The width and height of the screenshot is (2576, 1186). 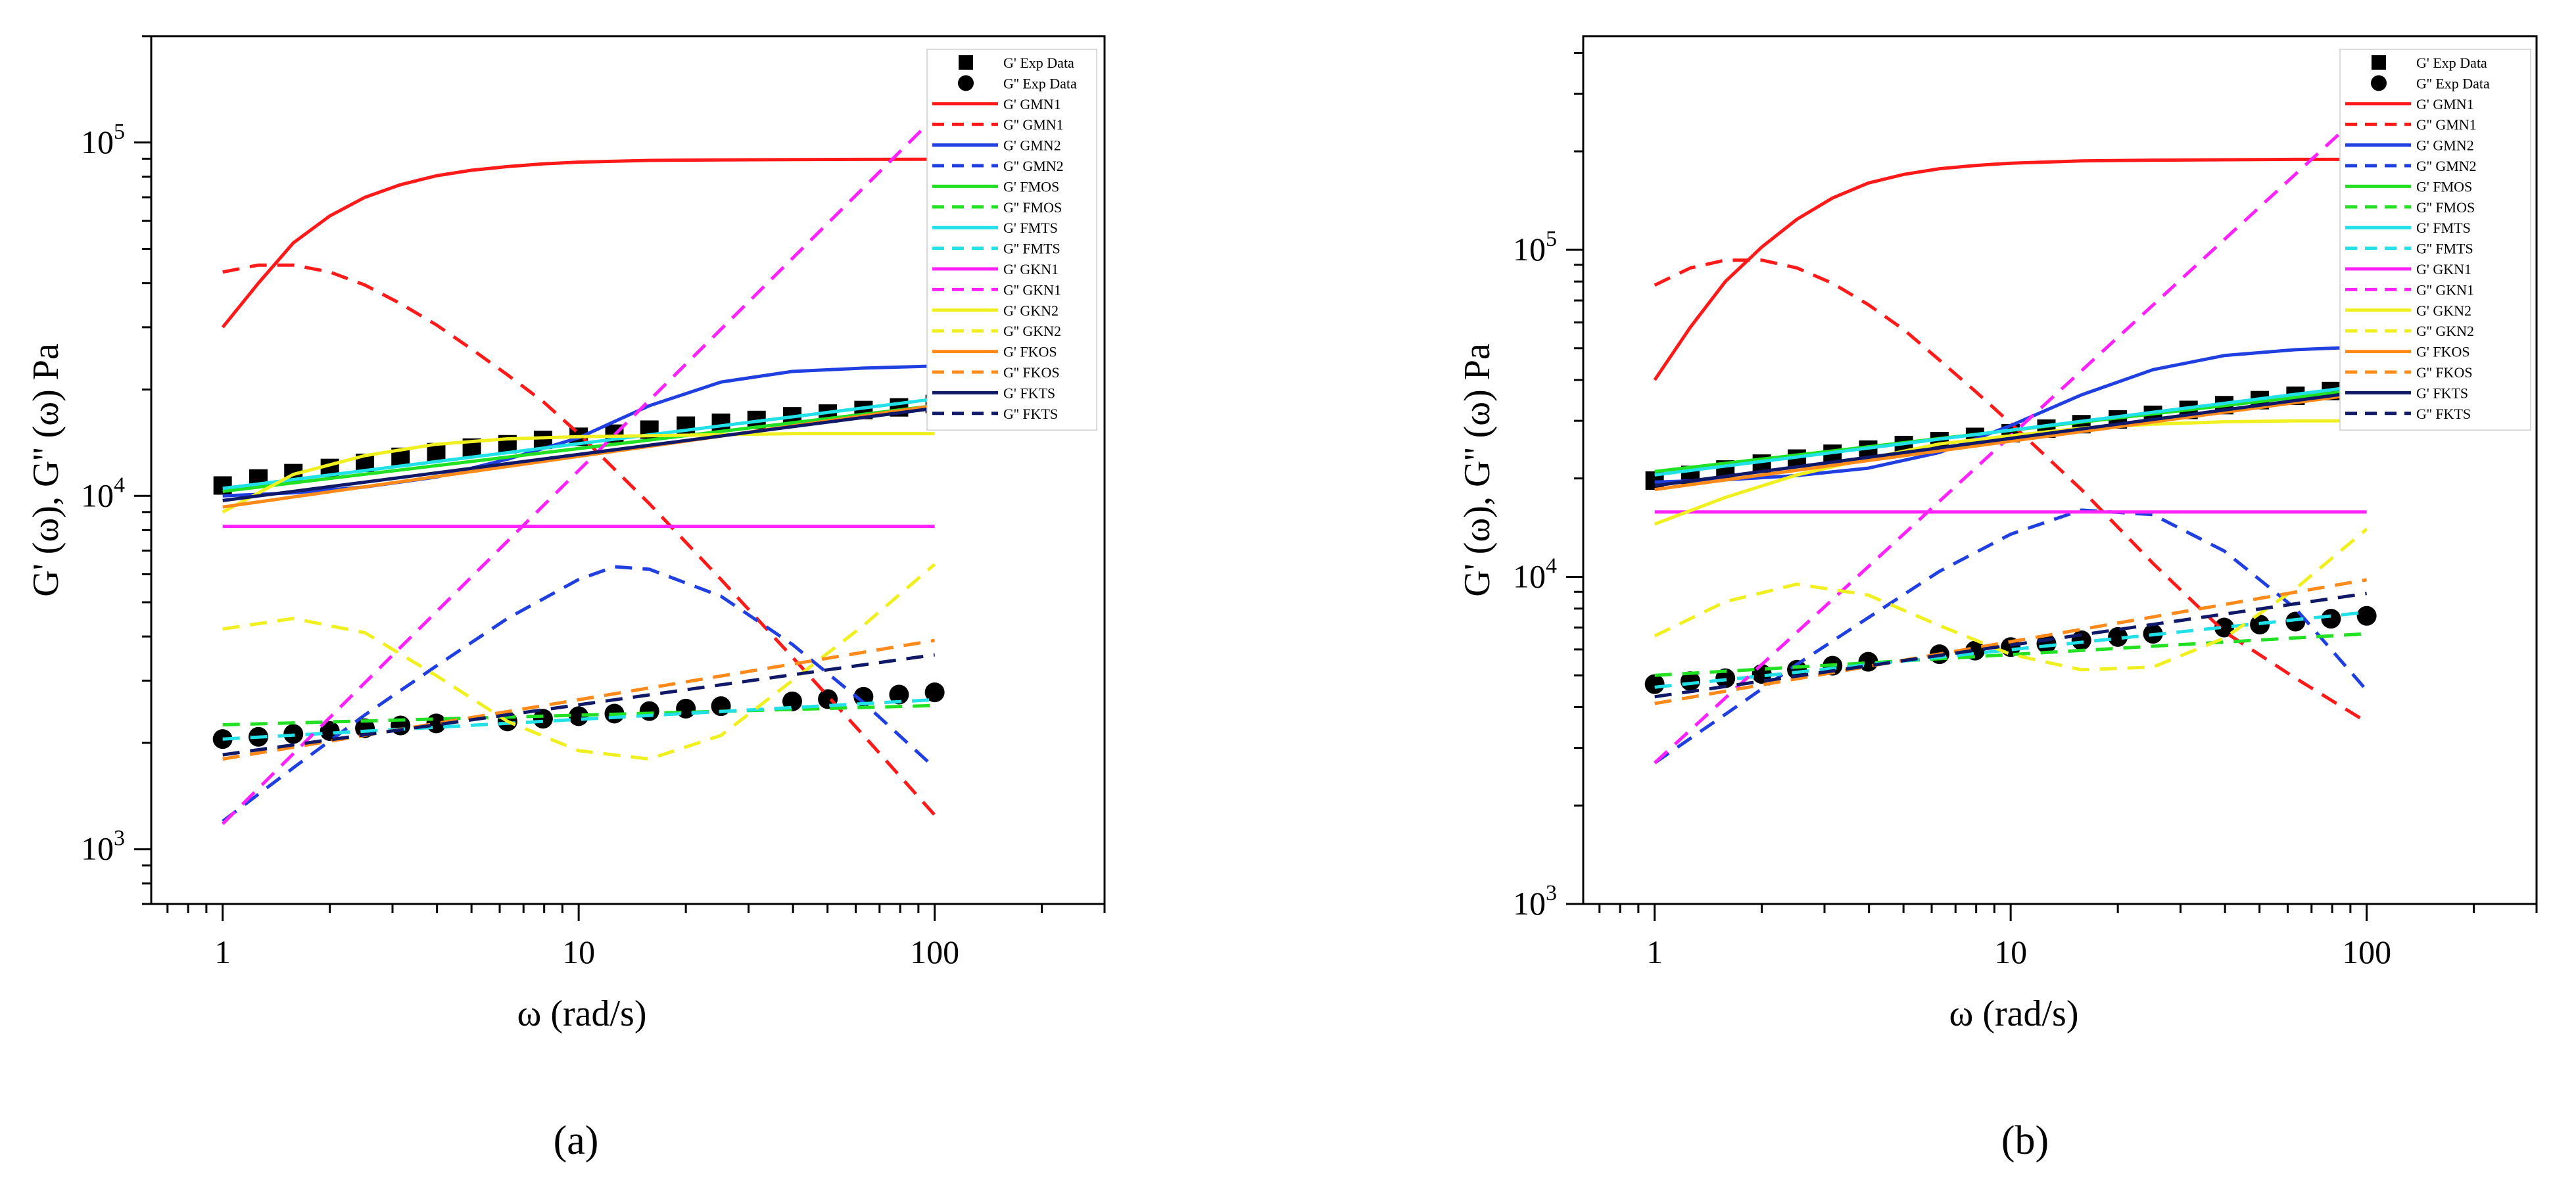 I want to click on legend-label: G'' GKN1, so click(x=1032, y=289).